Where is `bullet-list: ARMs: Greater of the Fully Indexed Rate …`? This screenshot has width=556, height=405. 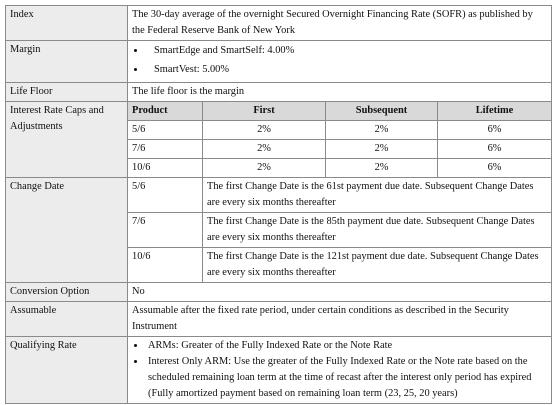
bullet-list: ARMs: Greater of the Fully Indexed Rate … is located at coordinates (339, 370).